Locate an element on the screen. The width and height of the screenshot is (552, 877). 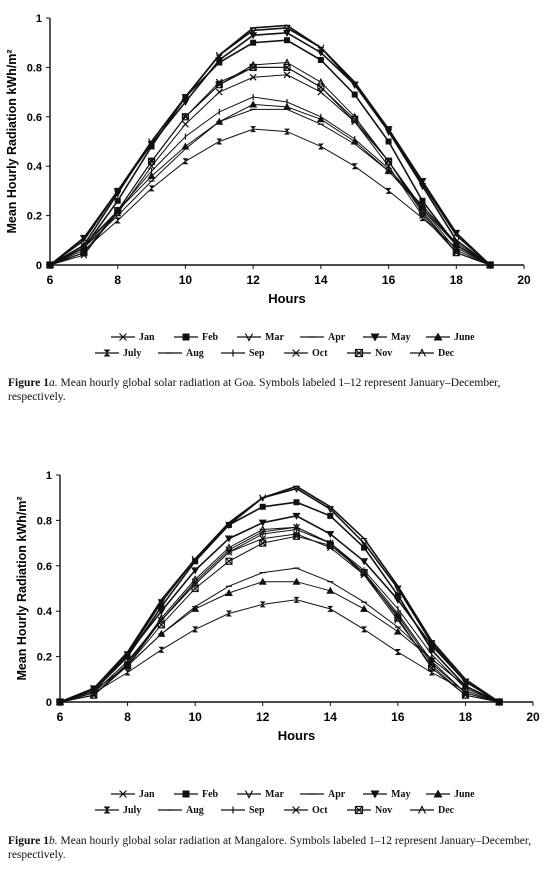
legend-label: Sep is located at coordinates (257, 353).